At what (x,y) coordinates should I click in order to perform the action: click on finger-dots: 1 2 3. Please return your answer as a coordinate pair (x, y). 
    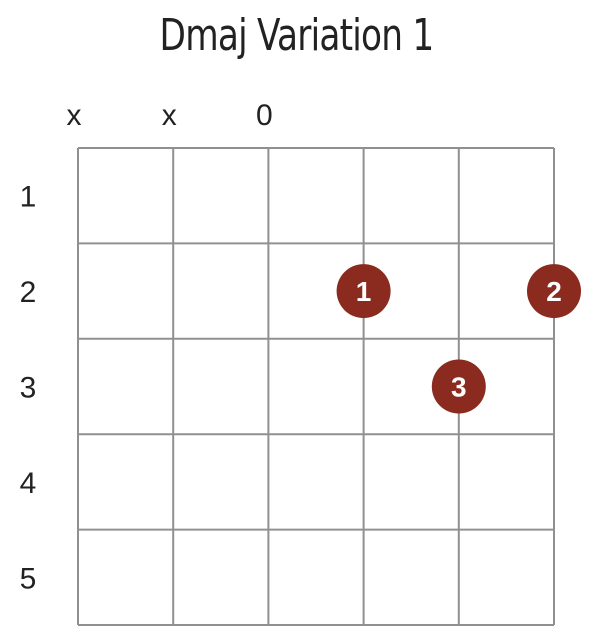
    Looking at the image, I should click on (458, 339).